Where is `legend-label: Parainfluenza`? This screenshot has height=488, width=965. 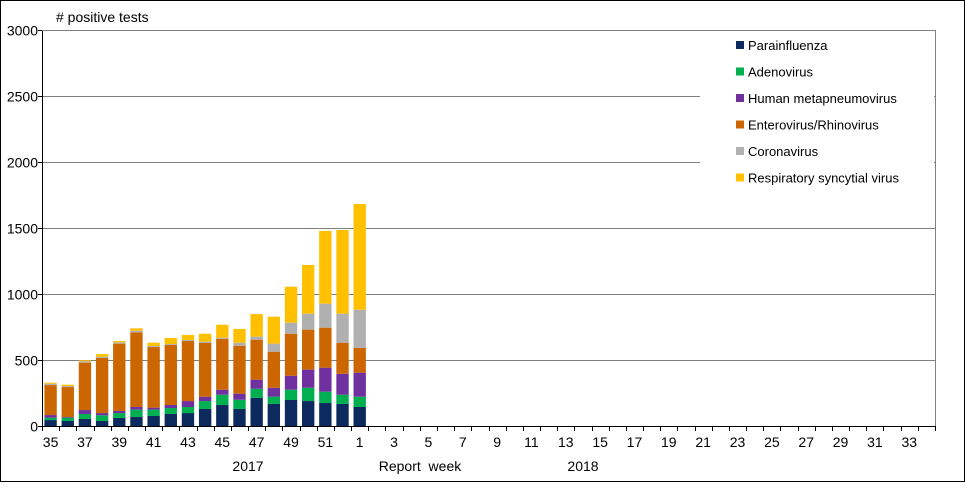 legend-label: Parainfluenza is located at coordinates (788, 45).